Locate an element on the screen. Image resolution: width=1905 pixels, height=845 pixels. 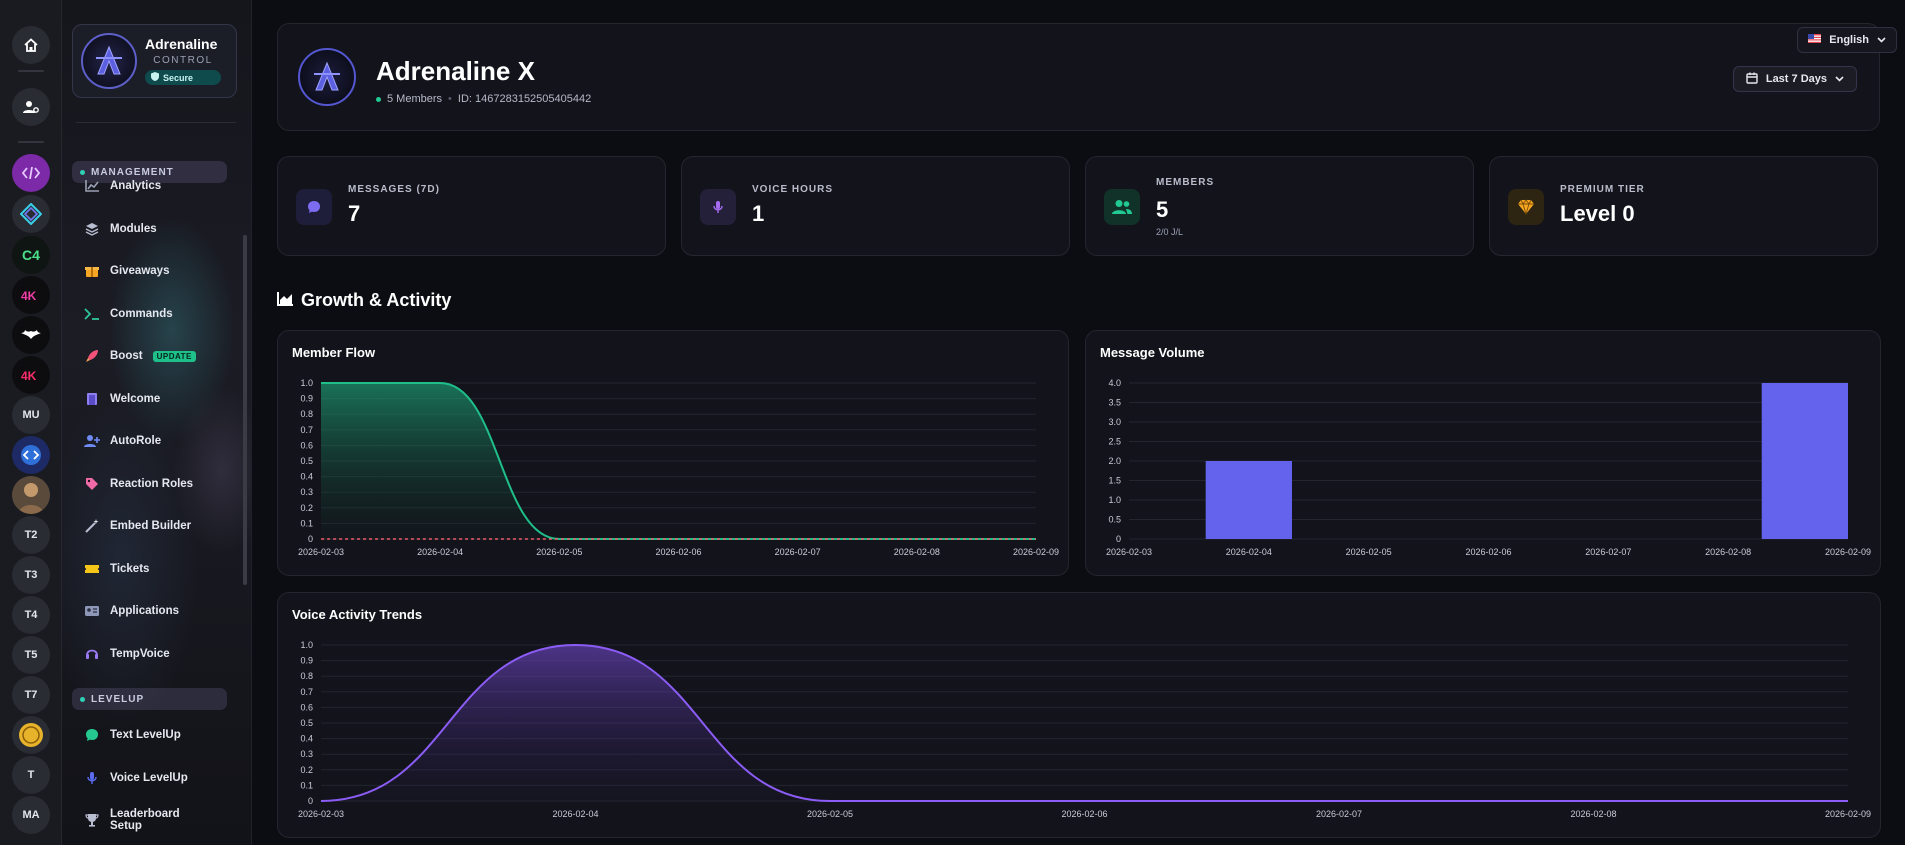
rail-server-avatar-image is located at coordinates (31, 495).